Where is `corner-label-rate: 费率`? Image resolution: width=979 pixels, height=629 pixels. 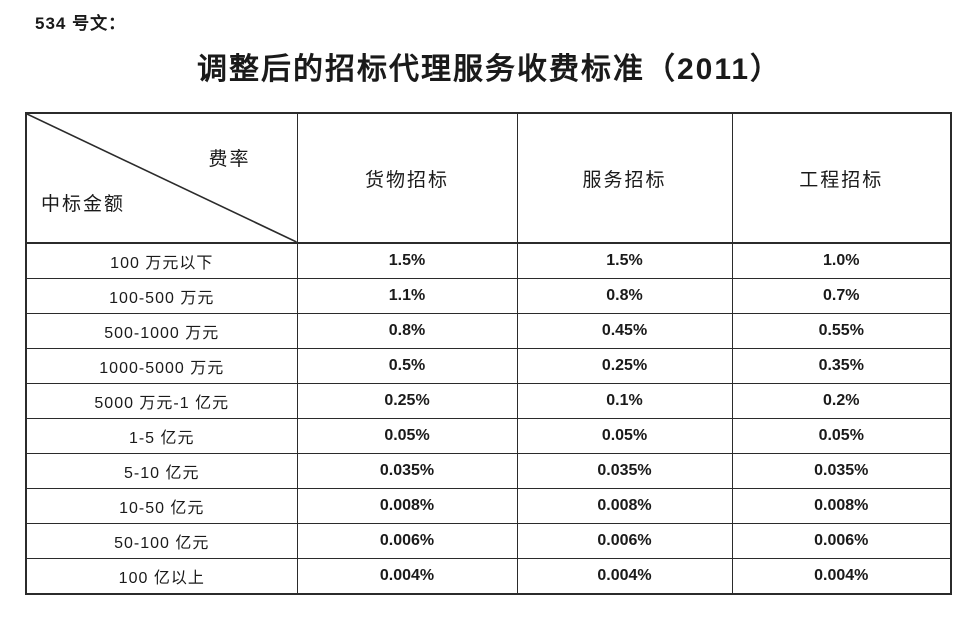
corner-label-rate: 费率 is located at coordinates (229, 159).